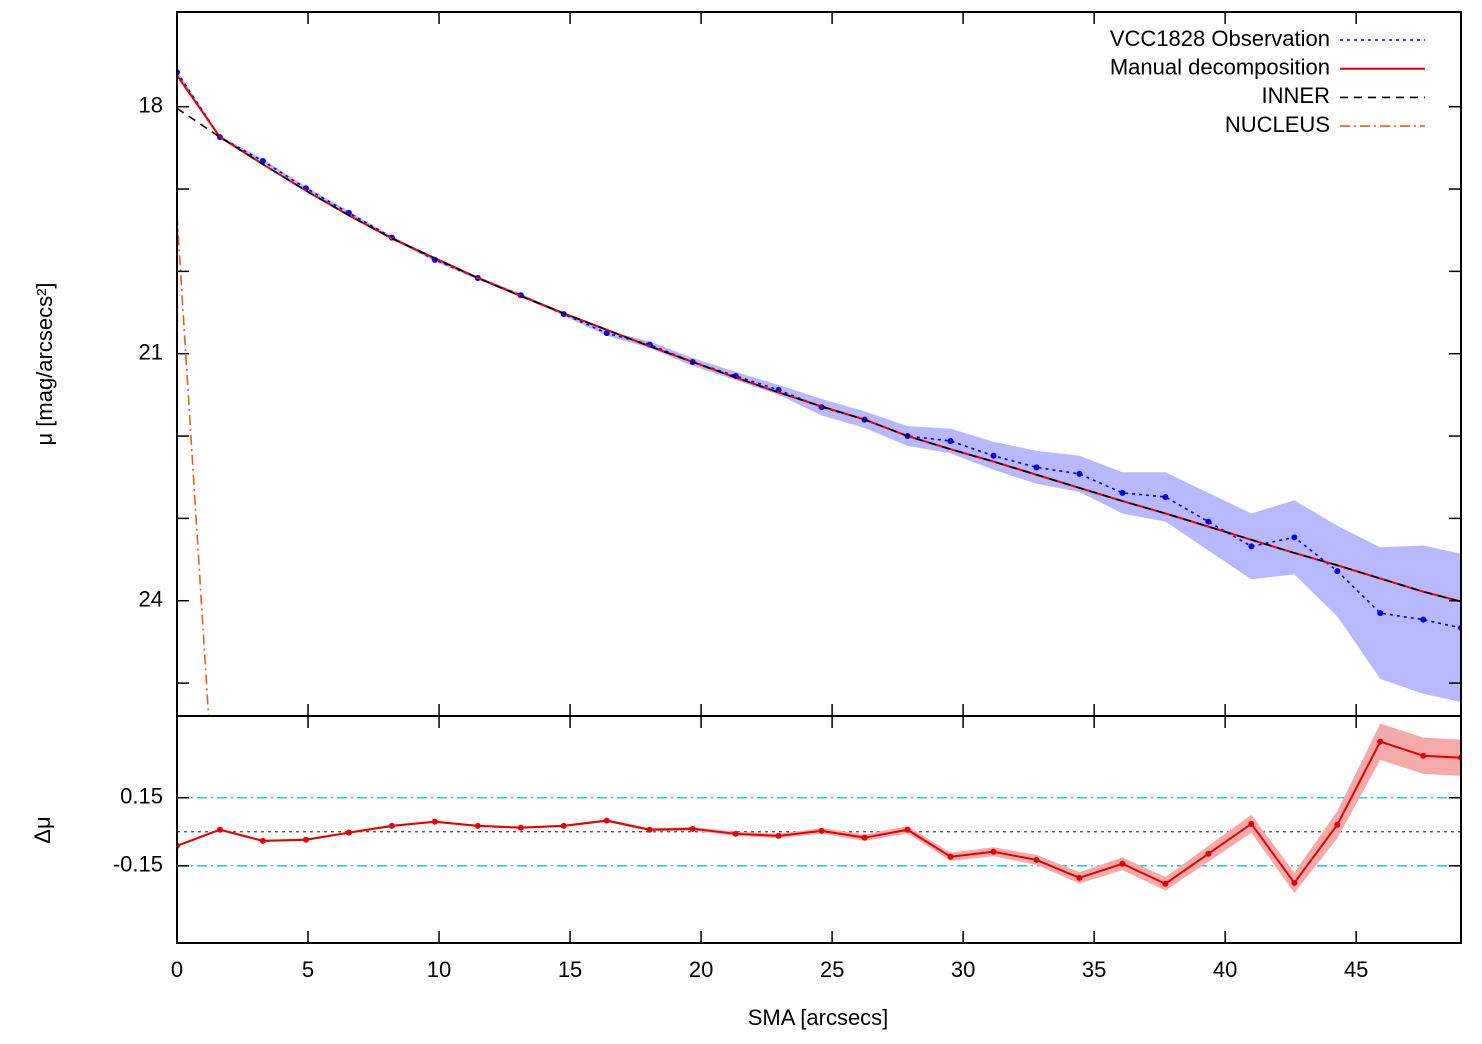  What do you see at coordinates (1220, 67) in the screenshot?
I see `legend-label: Manual decomposition` at bounding box center [1220, 67].